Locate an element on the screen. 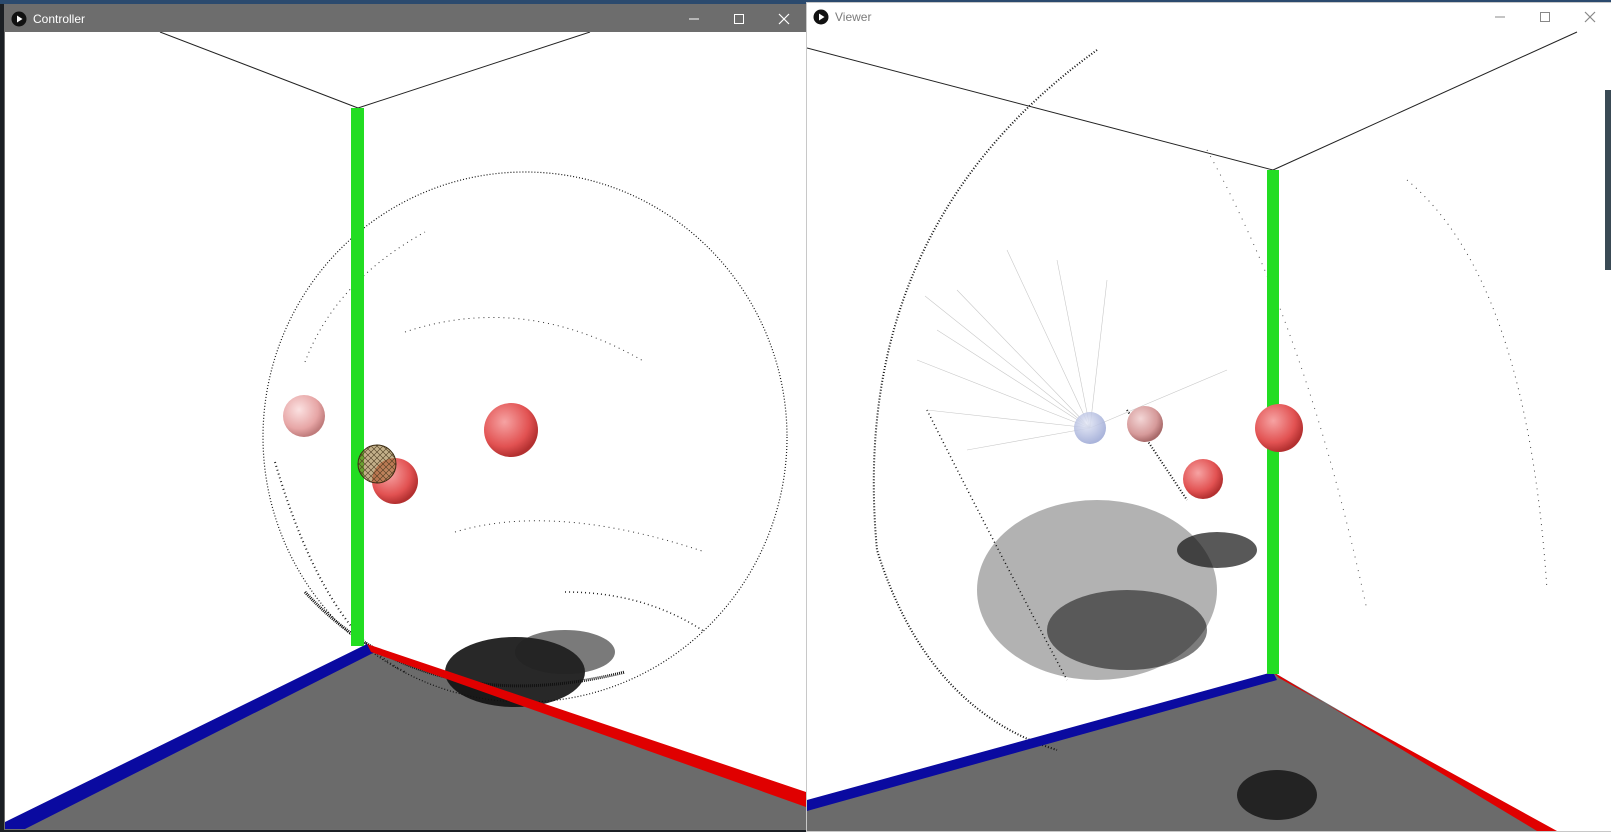 The width and height of the screenshot is (1611, 832). controller-title: Controller is located at coordinates (59, 18).